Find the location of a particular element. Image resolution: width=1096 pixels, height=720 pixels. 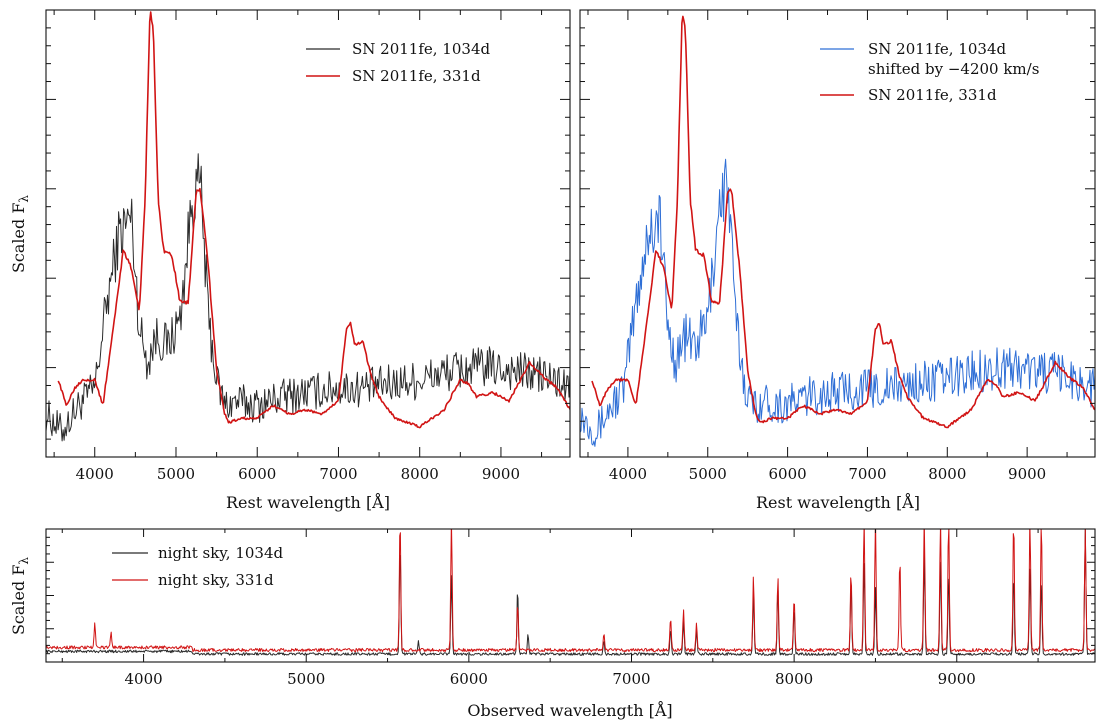

panel-bottom-ylabel: Scaled Fλ is located at coordinates (20, 596).